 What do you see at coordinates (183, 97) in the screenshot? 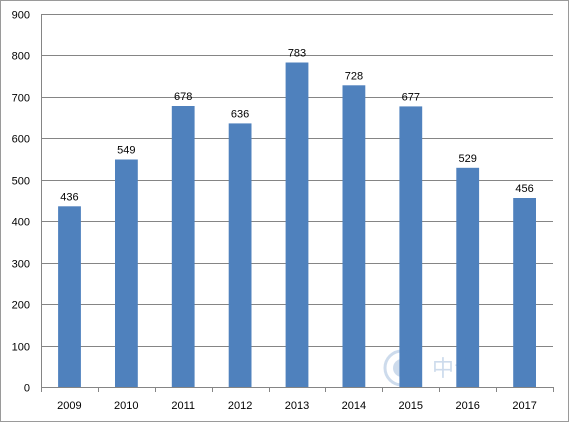
I see `data-label: 678` at bounding box center [183, 97].